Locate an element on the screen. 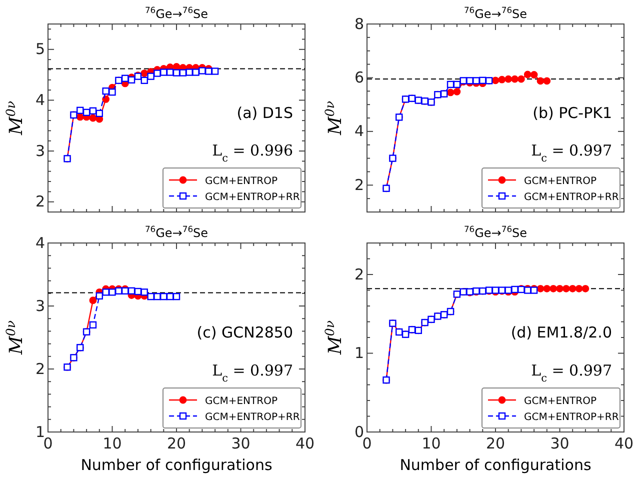  y-tick-label: 6 is located at coordinates (359, 77).